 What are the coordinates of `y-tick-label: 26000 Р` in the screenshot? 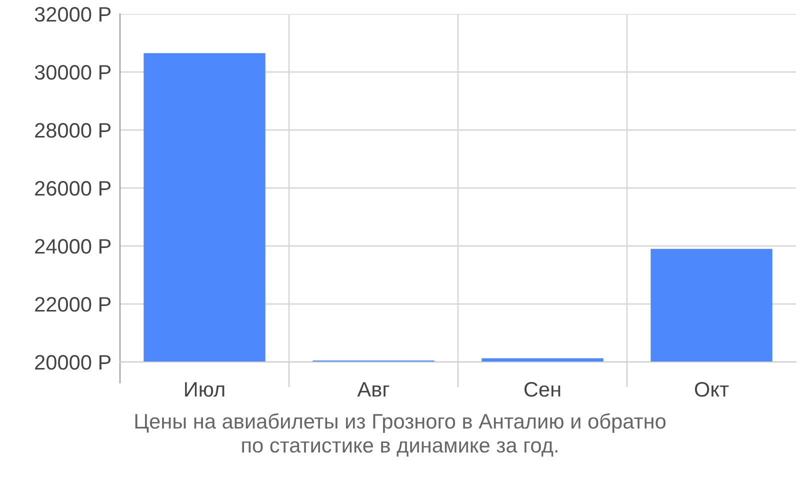 It's located at (73, 188).